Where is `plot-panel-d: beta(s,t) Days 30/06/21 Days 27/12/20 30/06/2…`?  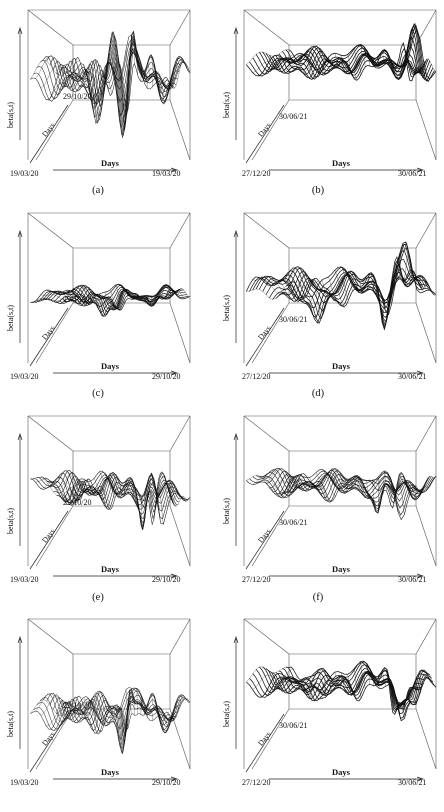
plot-panel-d: beta(s,t) Days 30/06/21 Days 27/12/20 30/06/2… is located at coordinates (333, 304).